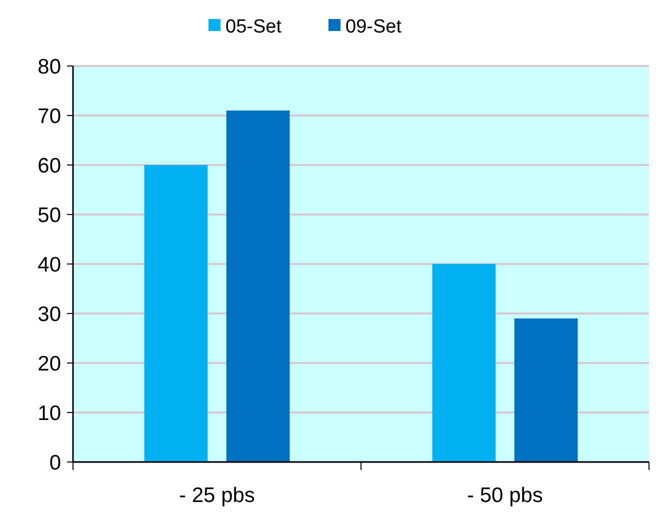  I want to click on legend-label: 09-Set, so click(374, 27).